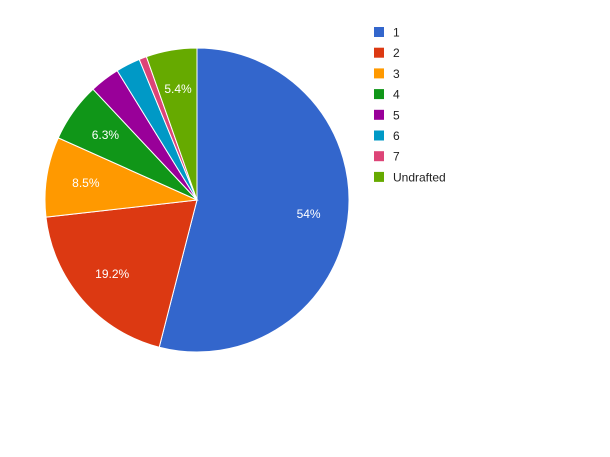  I want to click on legend-label-5: 5, so click(396, 115).